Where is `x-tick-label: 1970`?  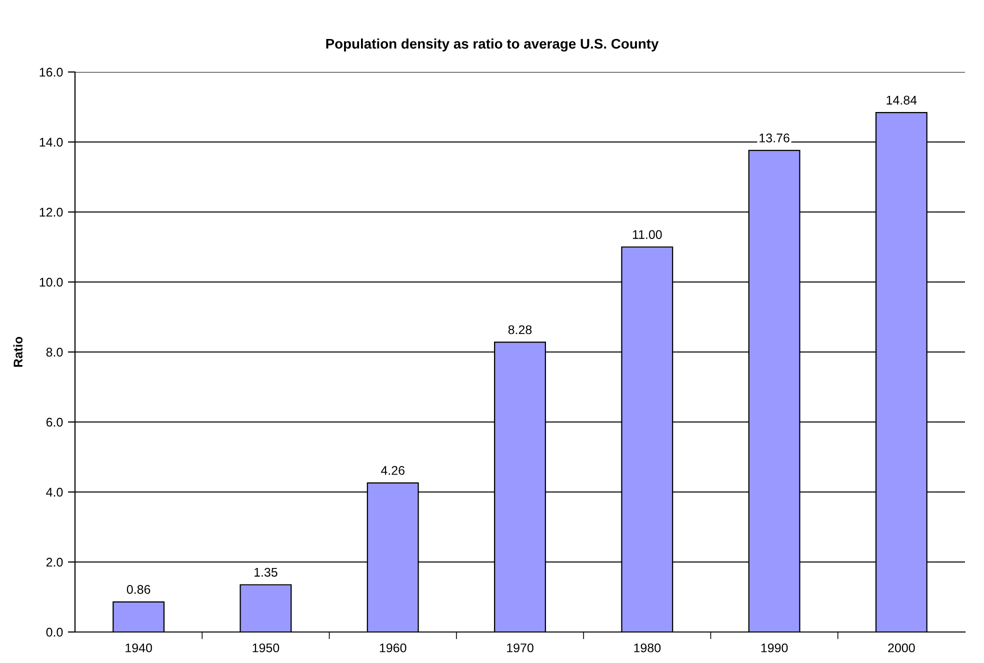
x-tick-label: 1970 is located at coordinates (520, 647).